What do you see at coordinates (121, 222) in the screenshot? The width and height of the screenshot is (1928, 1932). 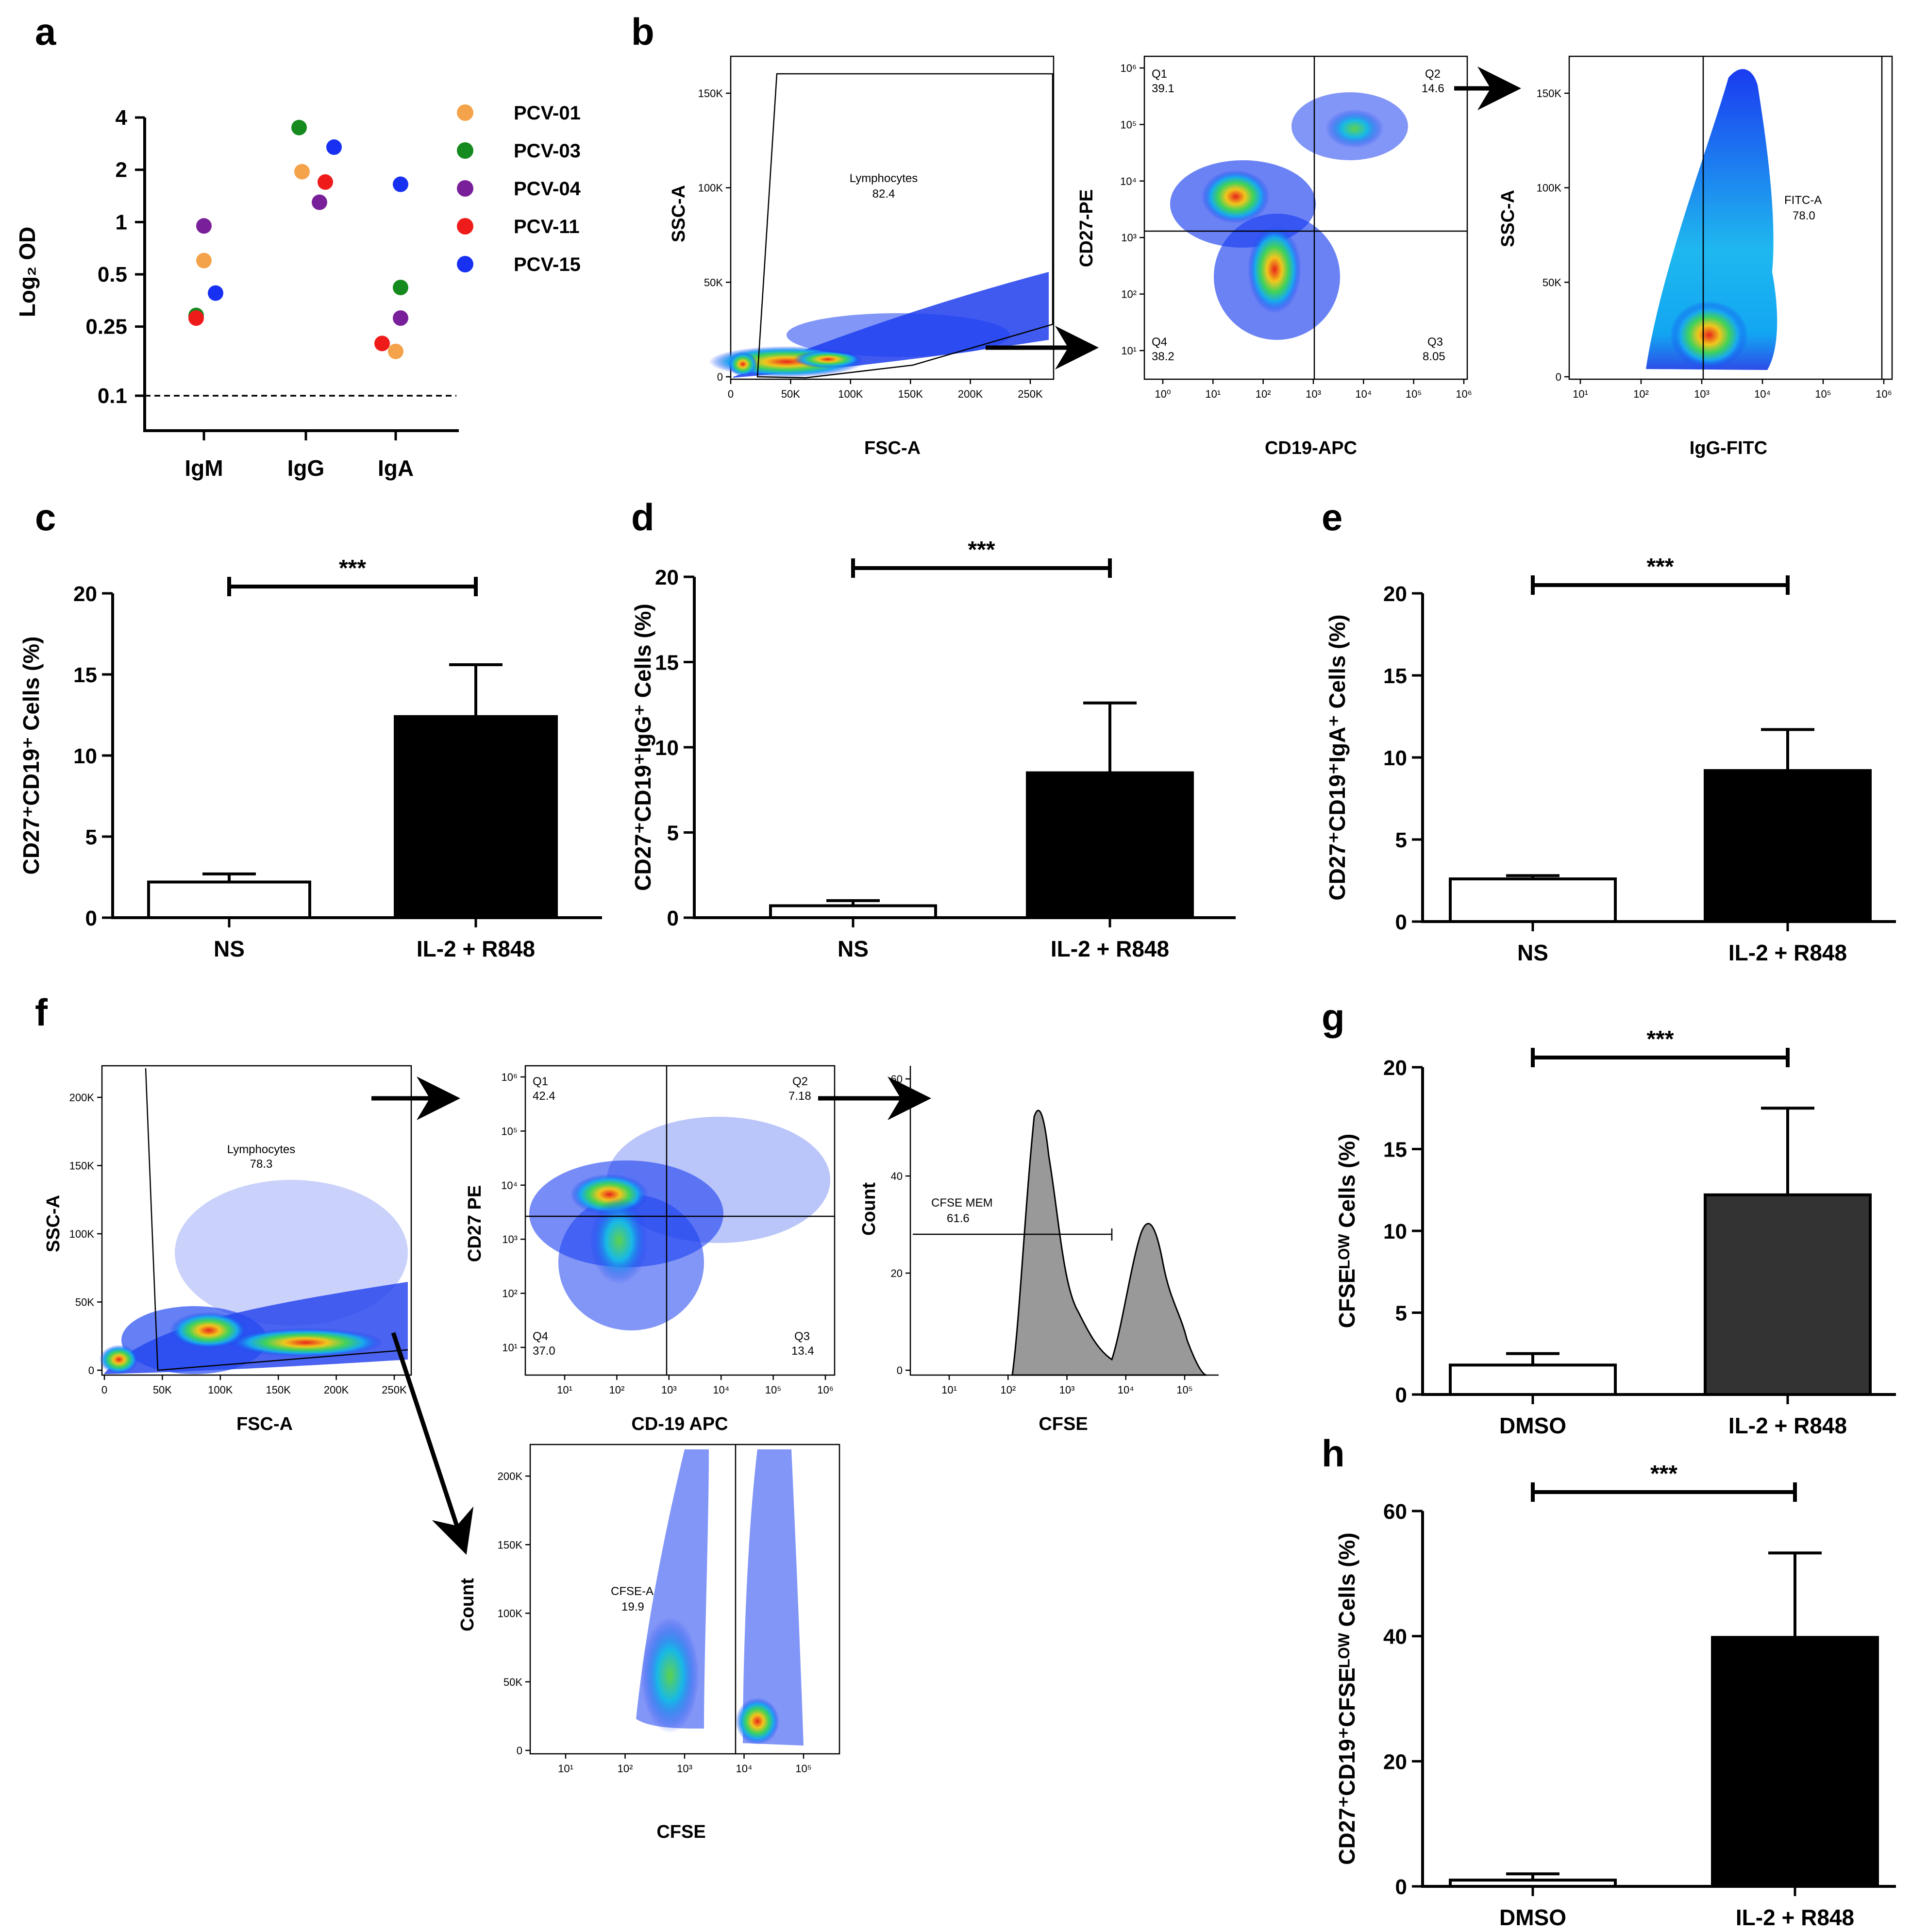 I see `panel-a-y-tick-label: 1` at bounding box center [121, 222].